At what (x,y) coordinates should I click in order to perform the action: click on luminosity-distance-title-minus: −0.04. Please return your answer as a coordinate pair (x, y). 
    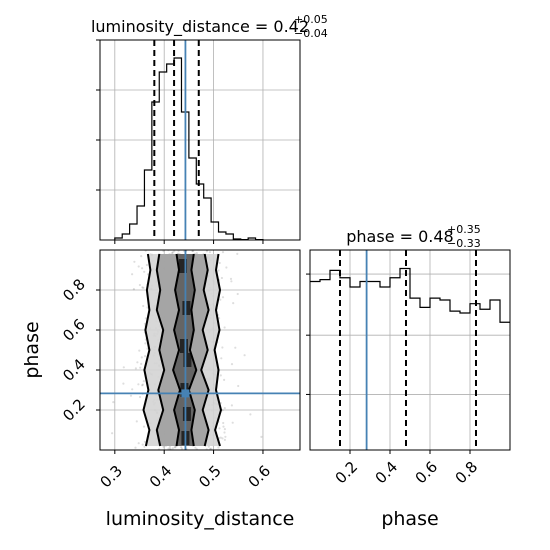
    Looking at the image, I should click on (311, 33).